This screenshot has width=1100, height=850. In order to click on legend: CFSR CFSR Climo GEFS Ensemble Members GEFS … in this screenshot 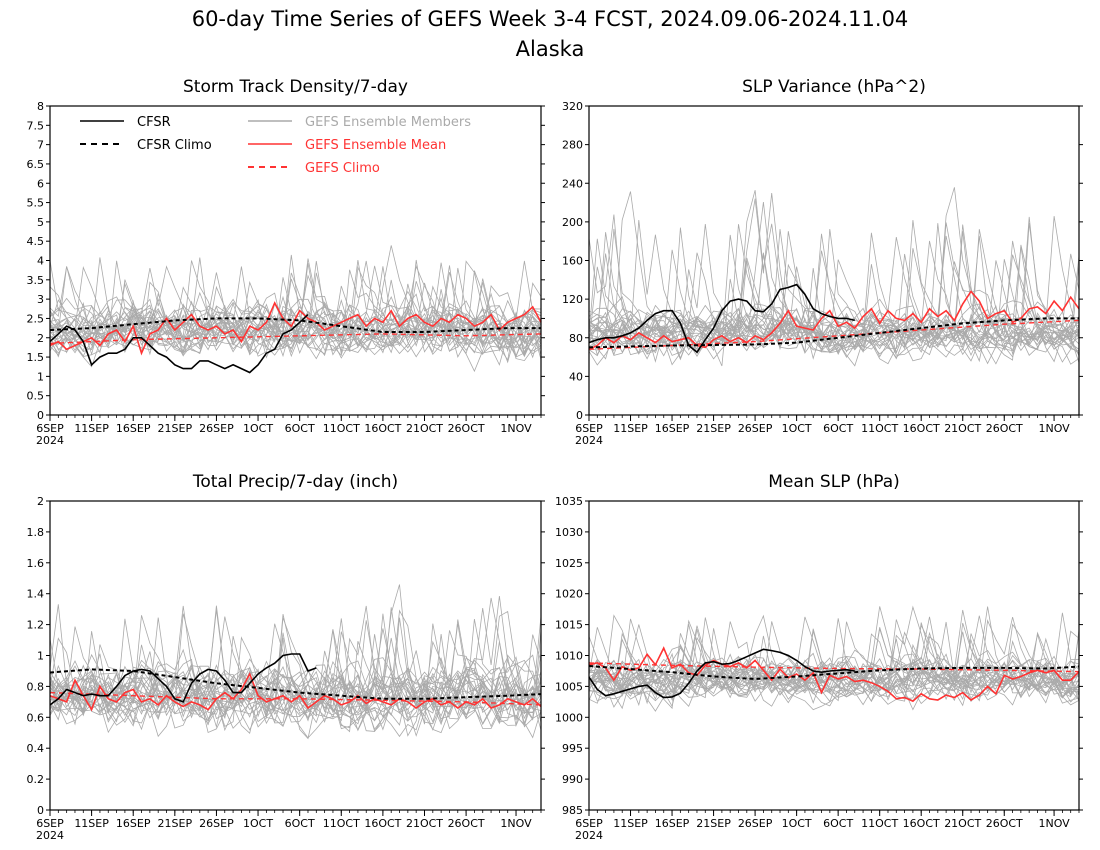, I will do `click(275, 145)`.